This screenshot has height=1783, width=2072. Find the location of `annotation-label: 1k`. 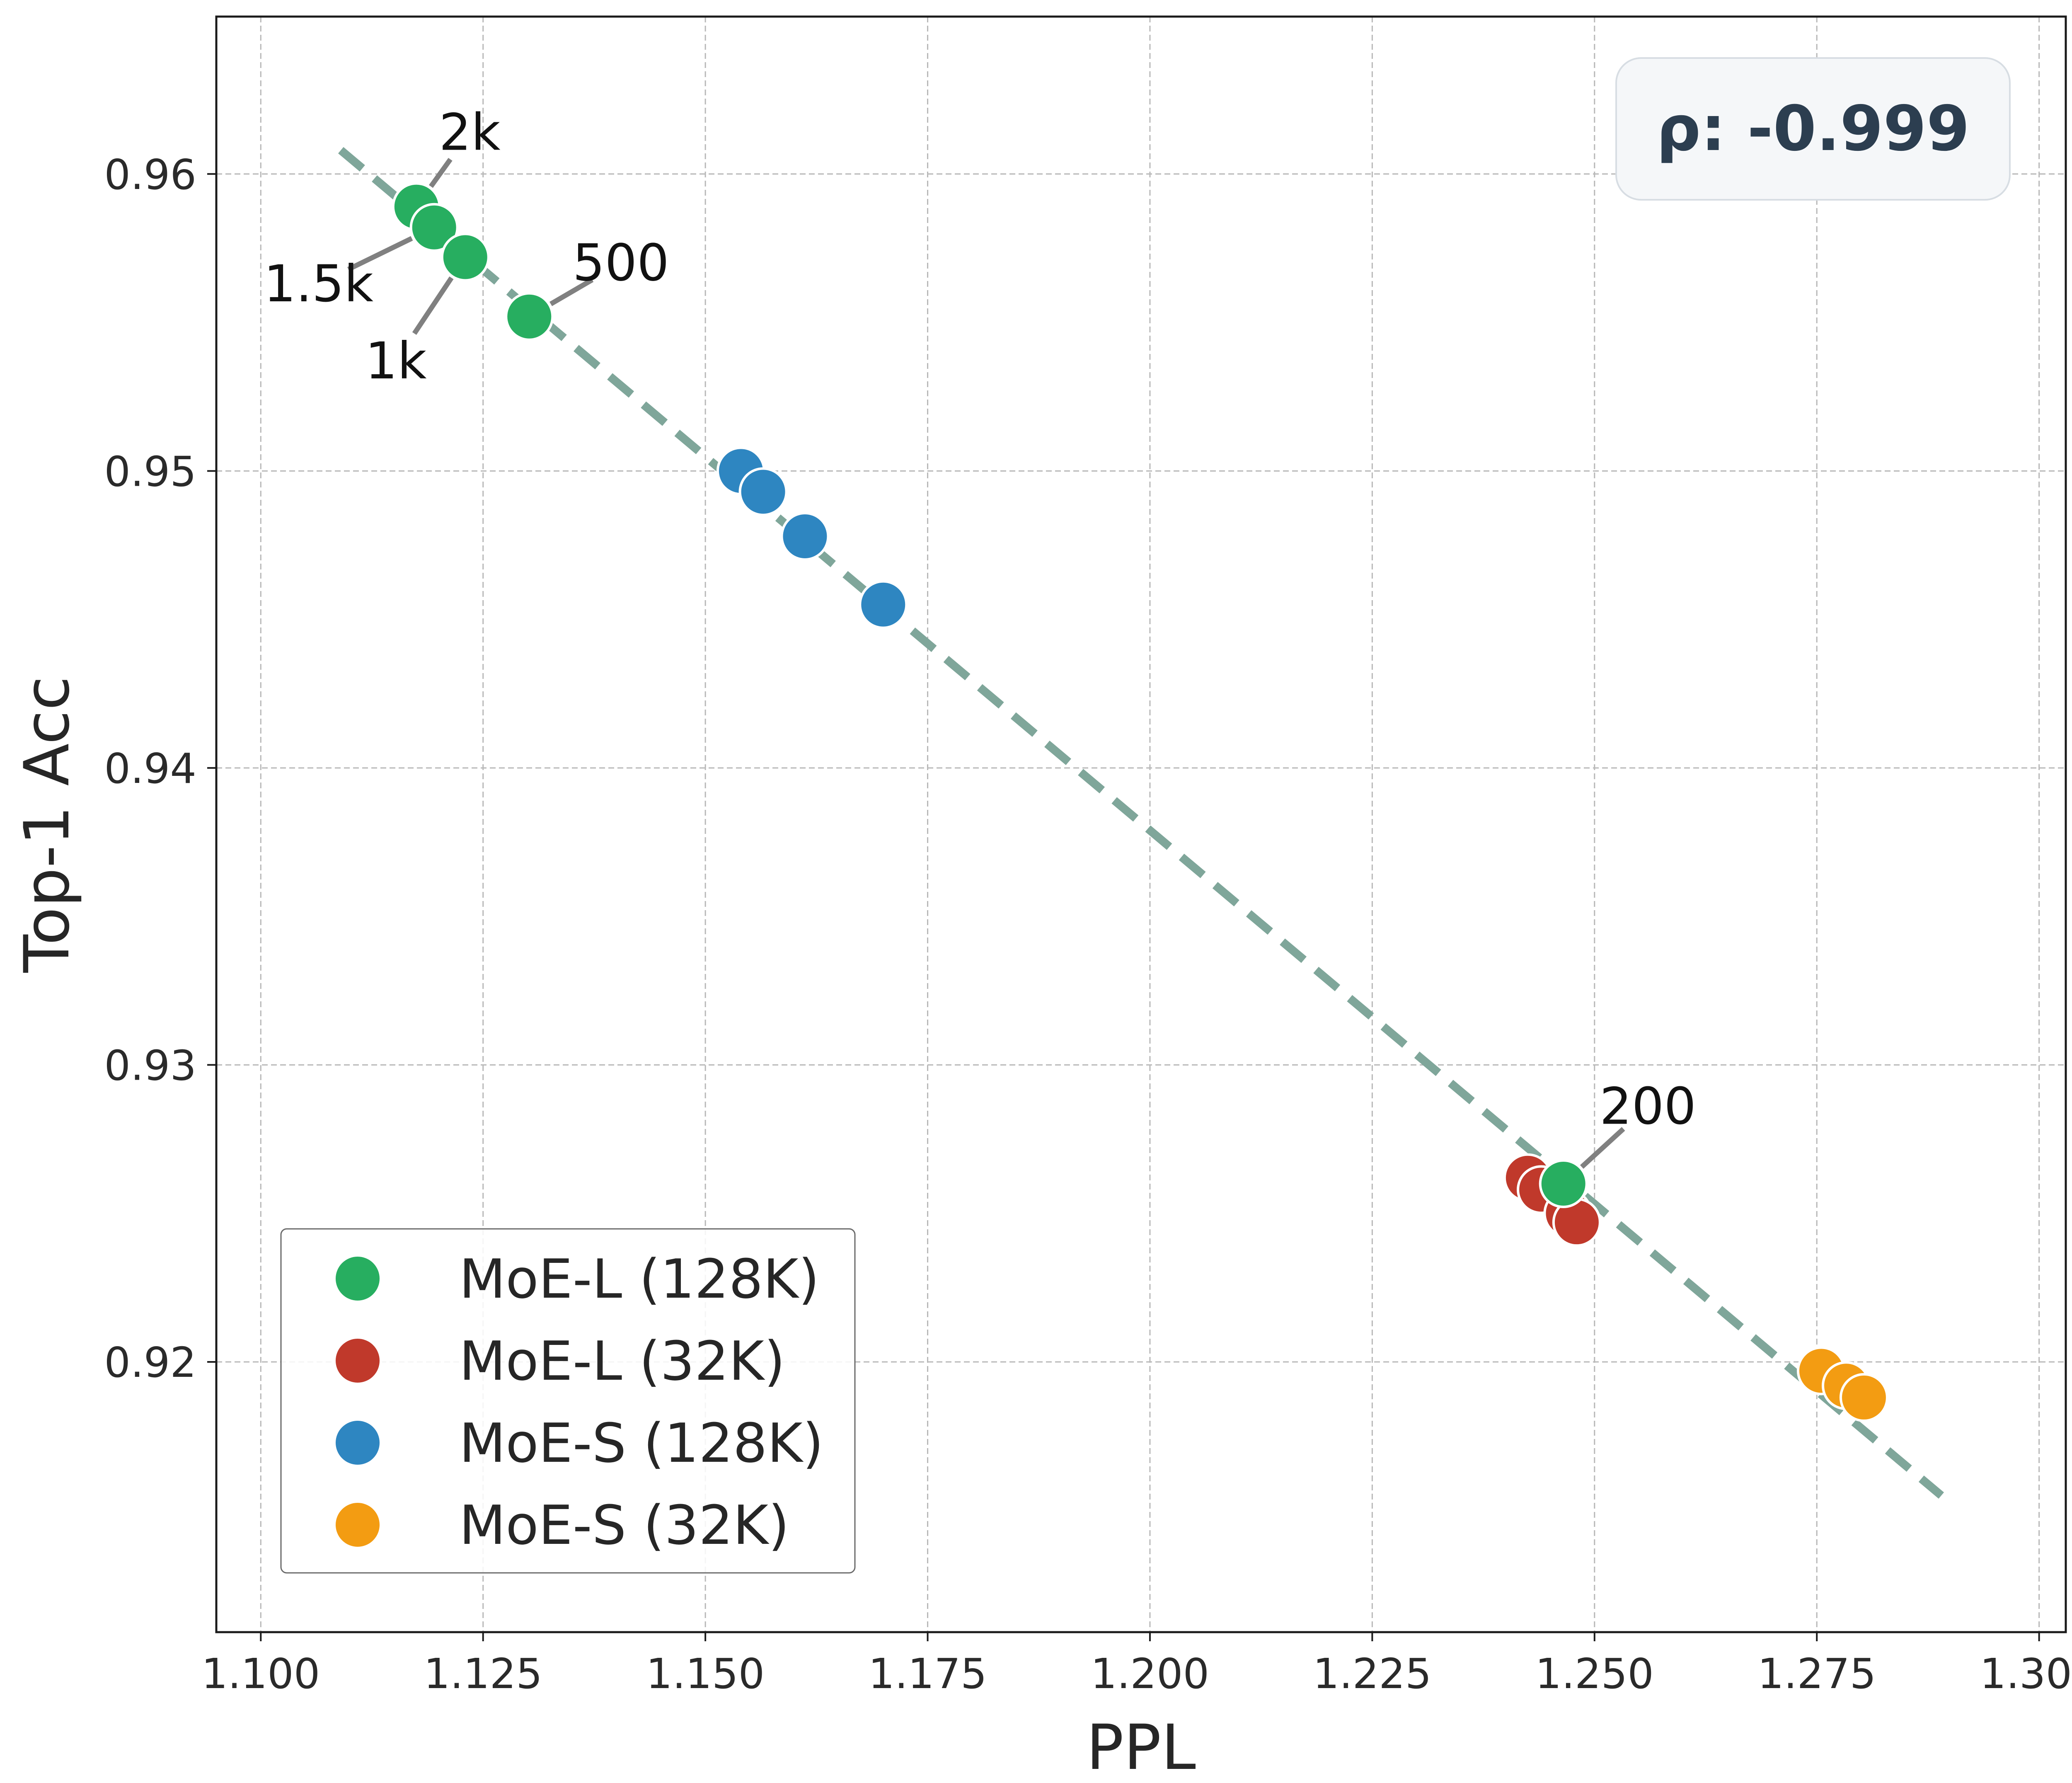

annotation-label: 1k is located at coordinates (396, 361).